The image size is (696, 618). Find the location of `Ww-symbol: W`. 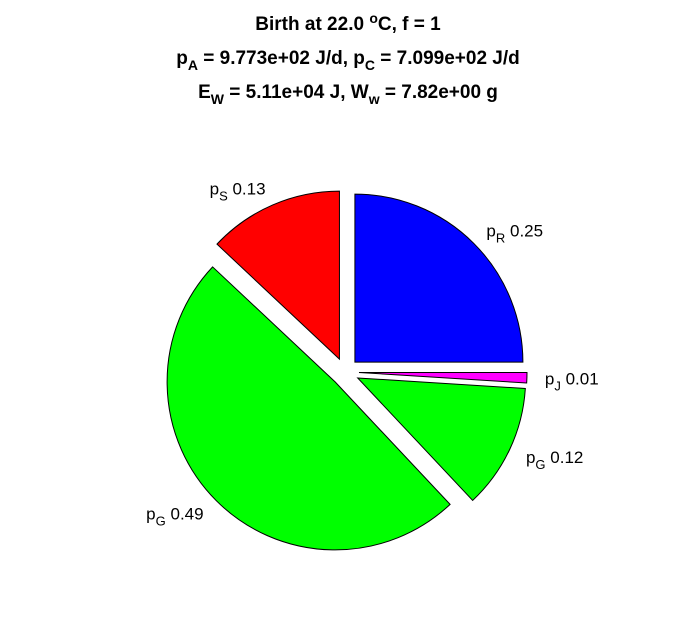

Ww-symbol: W is located at coordinates (359, 92).